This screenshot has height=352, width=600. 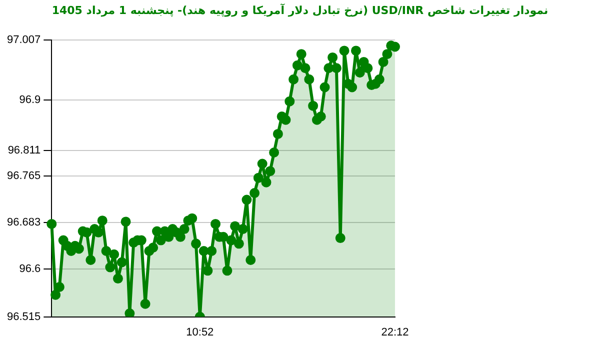 What do you see at coordinates (200, 332) in the screenshot?
I see `x-tick-label: 10:52` at bounding box center [200, 332].